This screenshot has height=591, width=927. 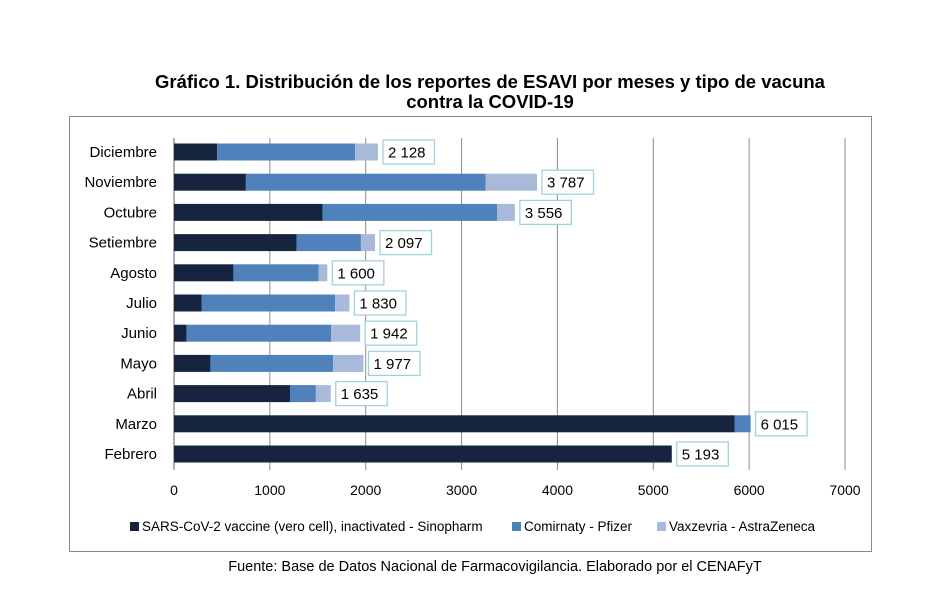 I want to click on category-label-junio: Junio, so click(x=139, y=333).